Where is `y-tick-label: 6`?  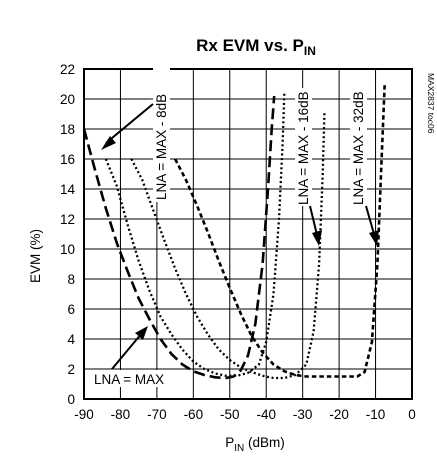 y-tick-label: 6 is located at coordinates (71, 309).